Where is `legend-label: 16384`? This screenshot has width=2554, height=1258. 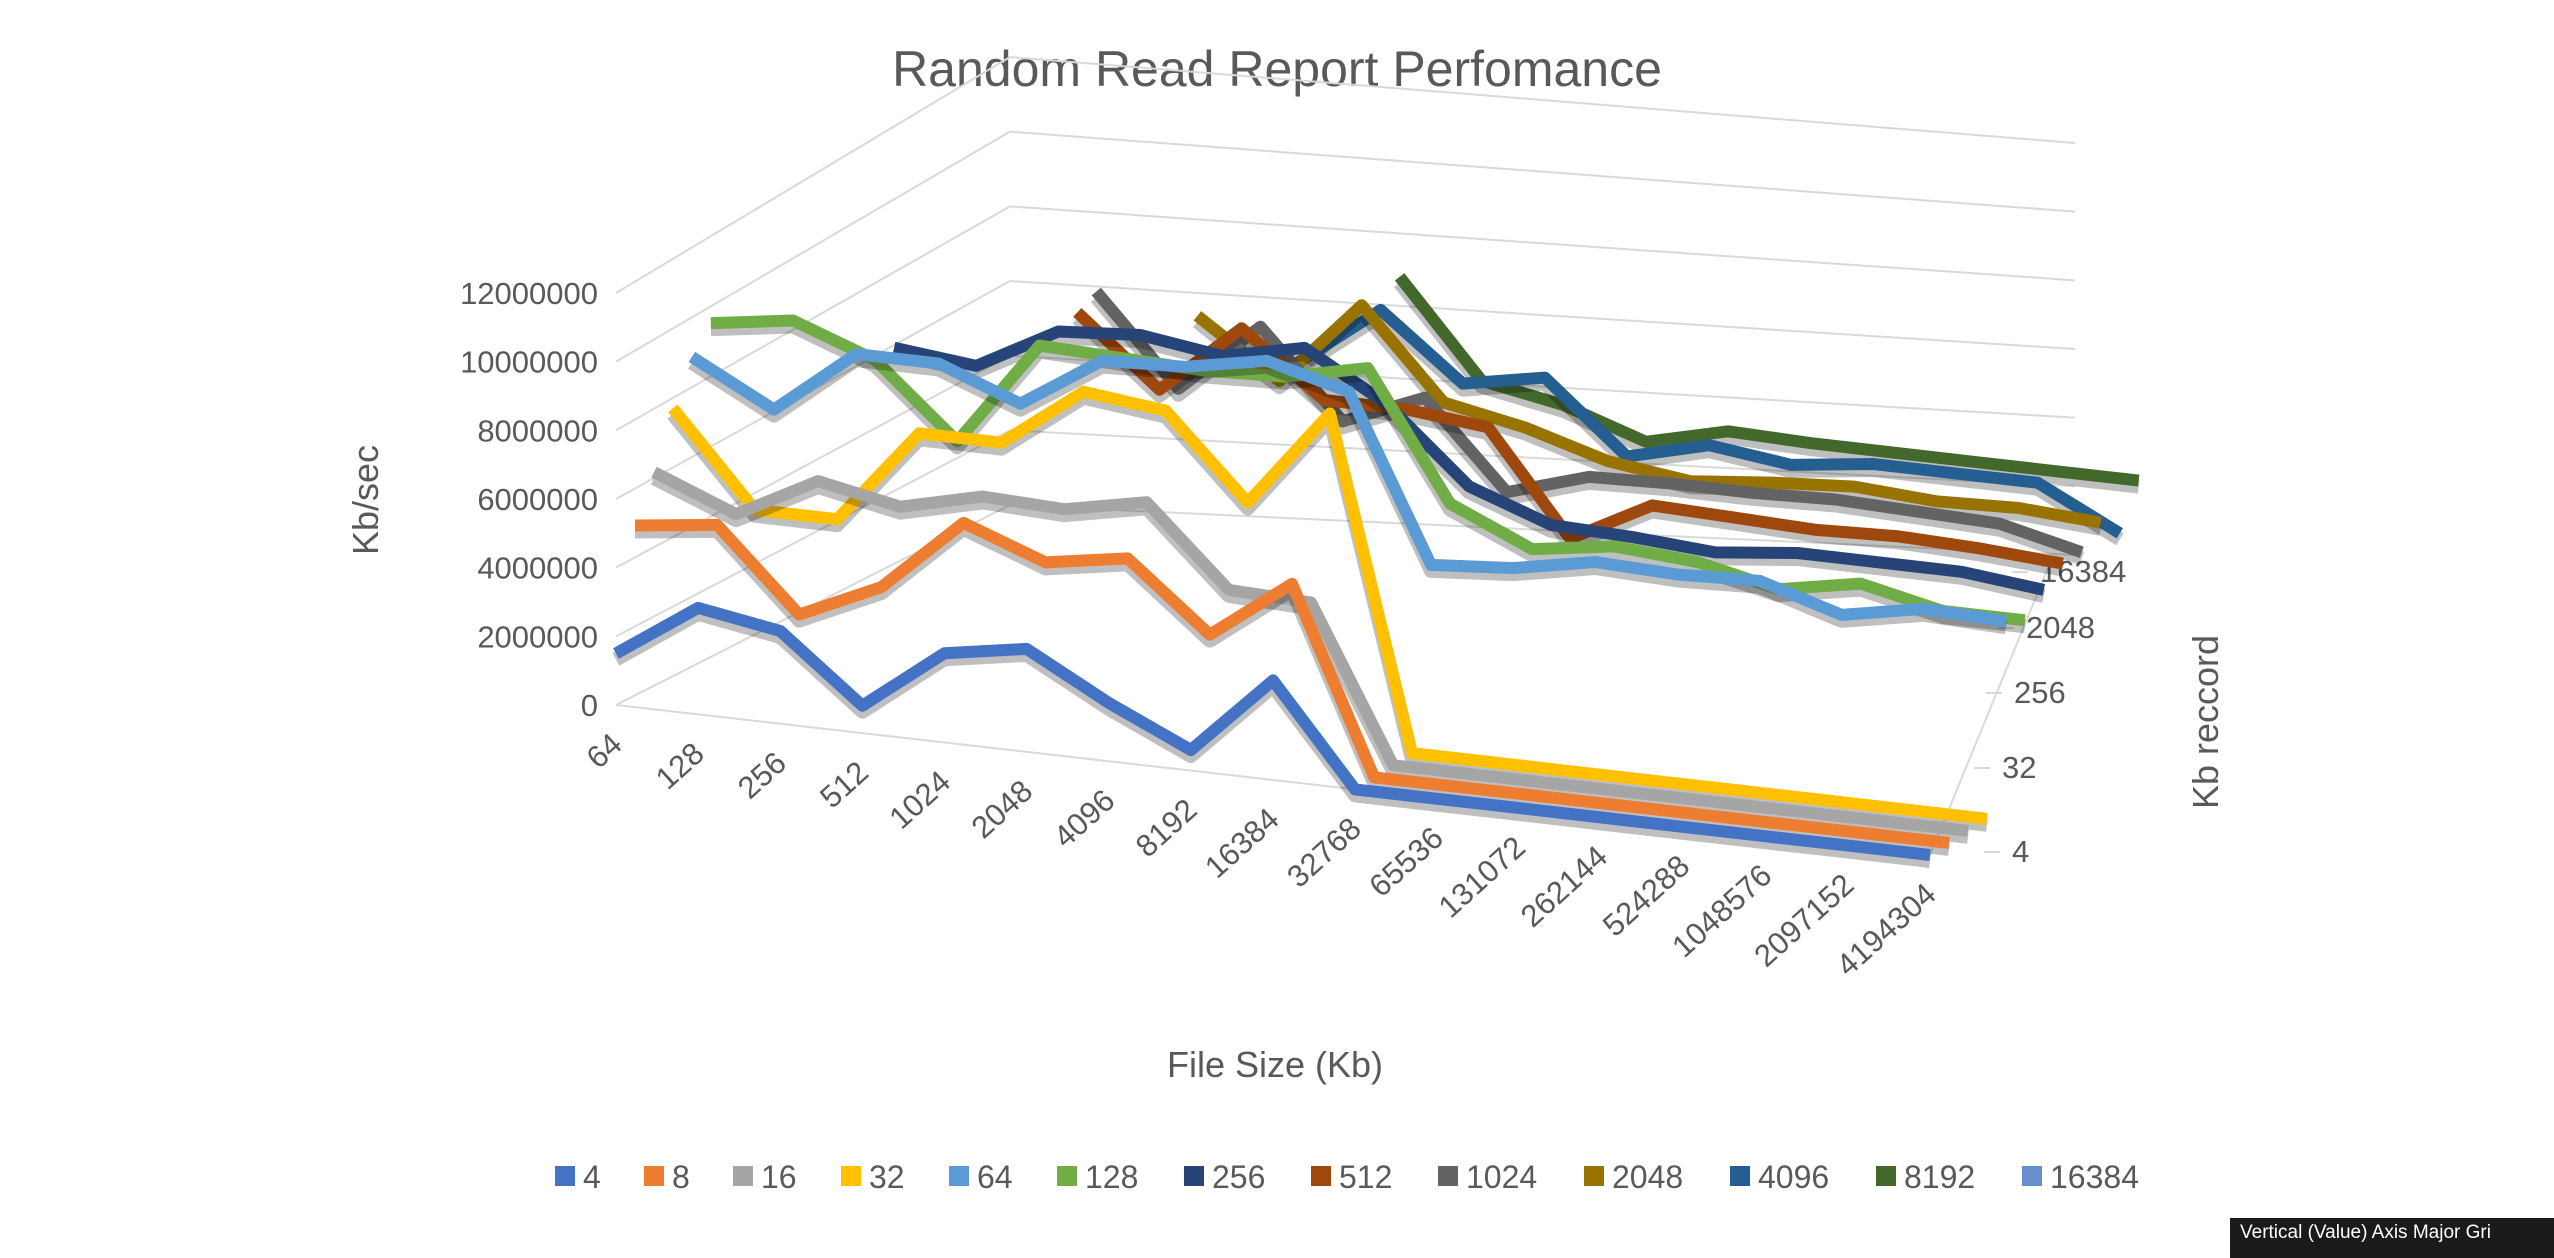 legend-label: 16384 is located at coordinates (2094, 1177).